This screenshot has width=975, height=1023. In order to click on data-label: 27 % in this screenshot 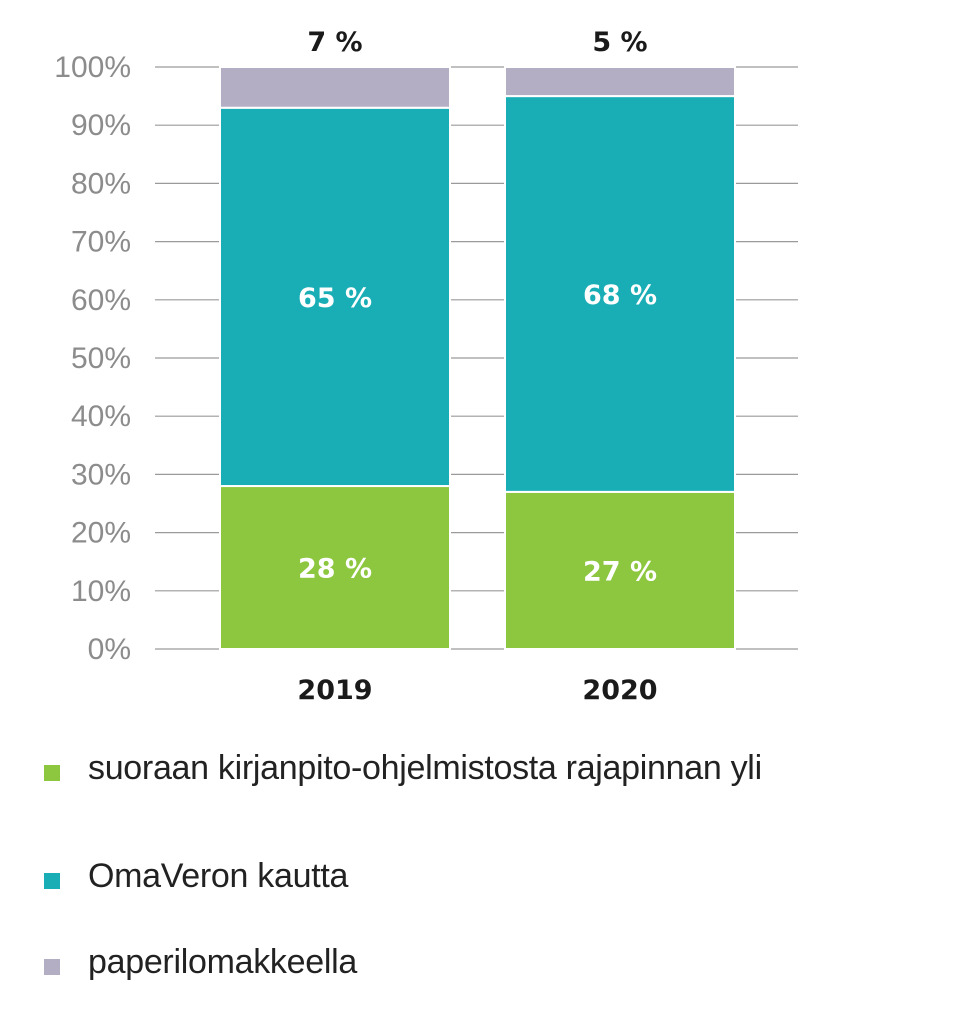, I will do `click(620, 571)`.